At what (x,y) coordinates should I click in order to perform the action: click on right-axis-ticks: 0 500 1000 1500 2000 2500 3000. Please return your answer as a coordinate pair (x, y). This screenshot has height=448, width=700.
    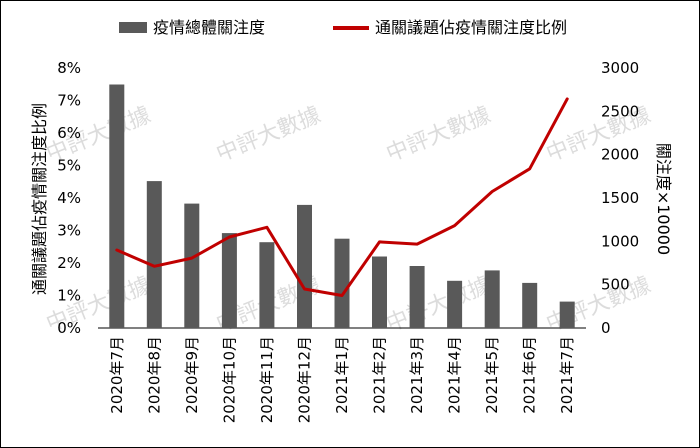
    Looking at the image, I should click on (620, 198).